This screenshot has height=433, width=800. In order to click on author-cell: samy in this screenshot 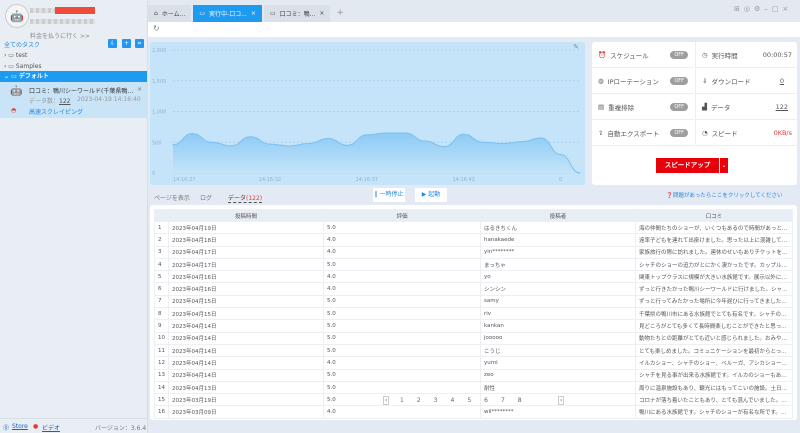, I will do `click(558, 301)`.